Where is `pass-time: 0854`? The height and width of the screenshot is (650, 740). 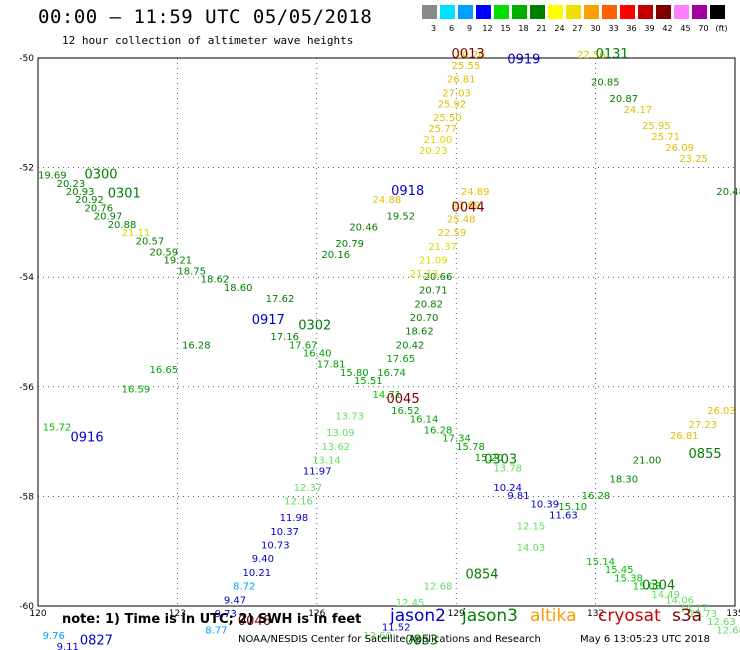
pass-time: 0854 is located at coordinates (481, 575).